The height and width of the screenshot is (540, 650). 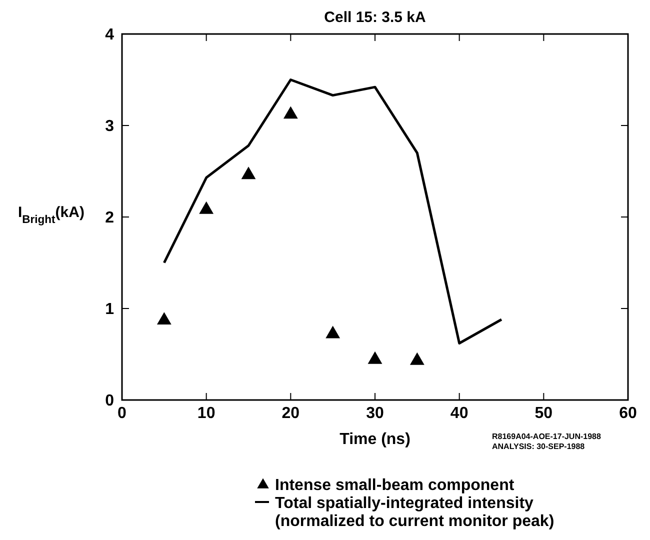 What do you see at coordinates (109, 35) in the screenshot?
I see `y-tick-label: 4` at bounding box center [109, 35].